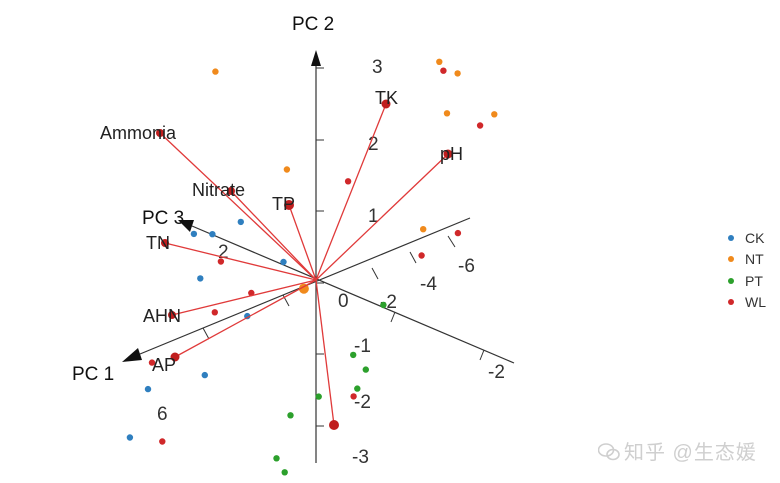  Describe the element at coordinates (755, 238) in the screenshot. I see `legend-label-ck: CK` at that location.